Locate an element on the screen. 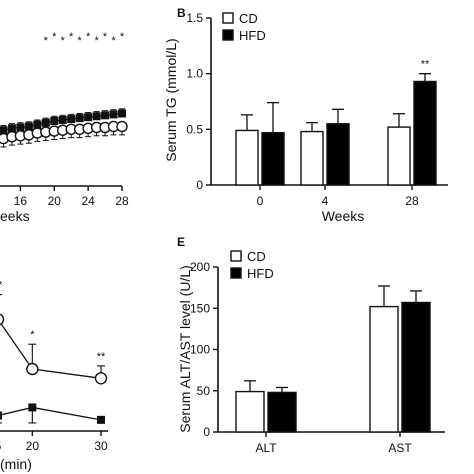 This screenshot has height=474, width=474. panel-c-series-lines is located at coordinates (51, 371).